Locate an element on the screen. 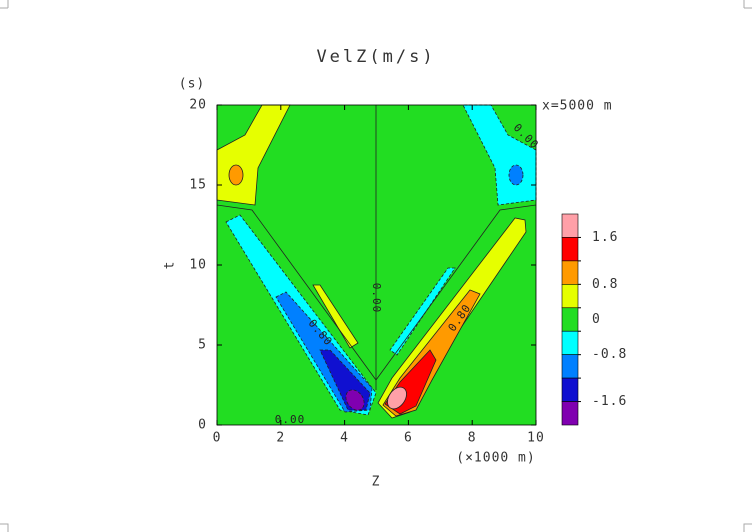 The width and height of the screenshot is (752, 532). y-tick-label: 20 is located at coordinates (198, 105).